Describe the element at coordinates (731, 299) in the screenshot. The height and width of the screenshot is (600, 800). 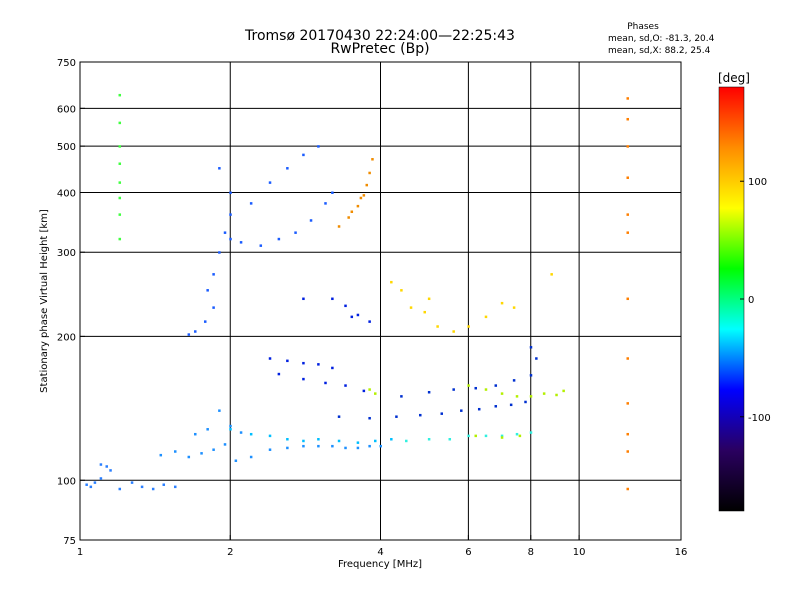
I see `colorbar` at that location.